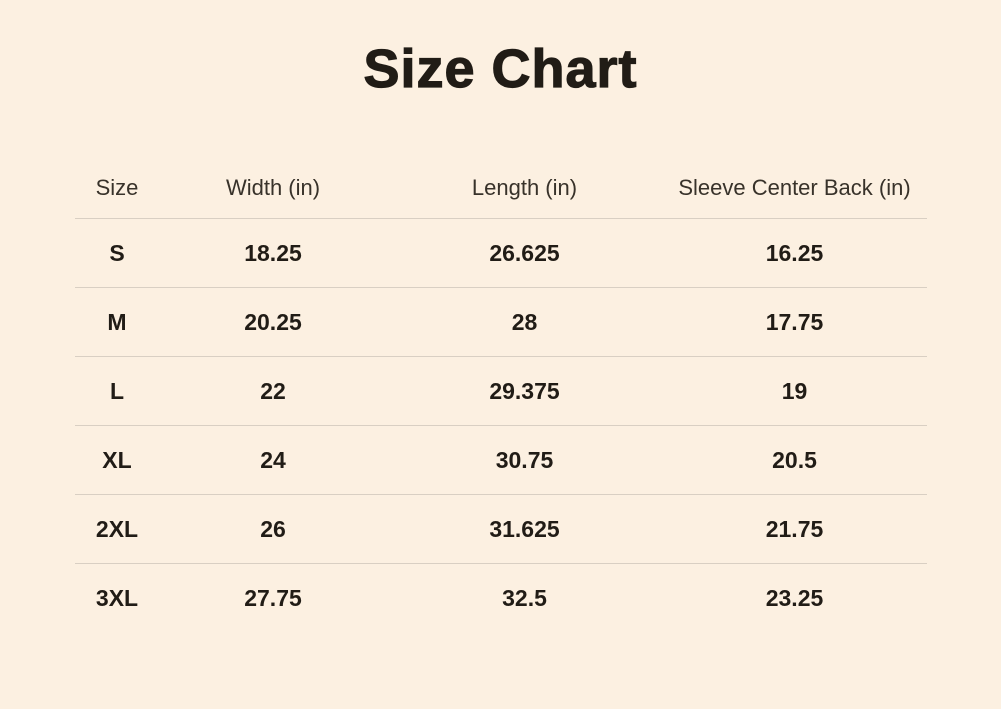 Image resolution: width=1001 pixels, height=709 pixels. I want to click on width-value-cell: 22, so click(273, 391).